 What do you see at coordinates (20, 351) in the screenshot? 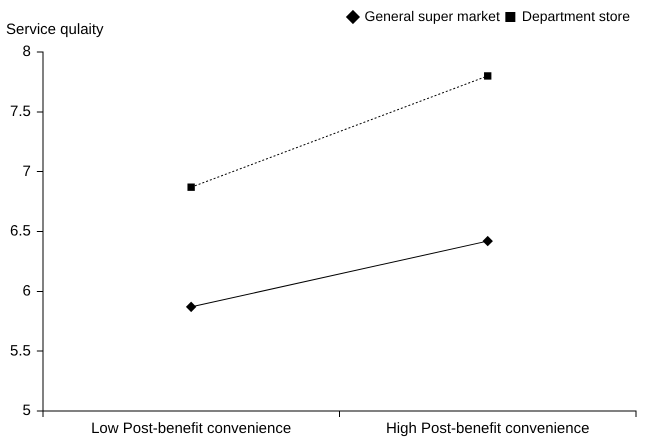
I see `y-tick-label: 5.5` at bounding box center [20, 351].